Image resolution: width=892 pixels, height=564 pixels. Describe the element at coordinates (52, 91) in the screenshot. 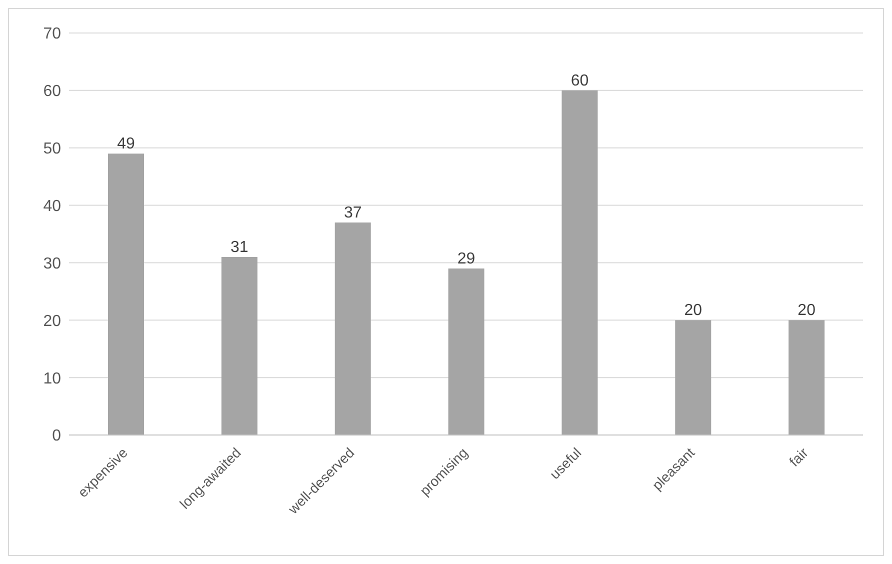

I see `y-tick-label: 60` at that location.